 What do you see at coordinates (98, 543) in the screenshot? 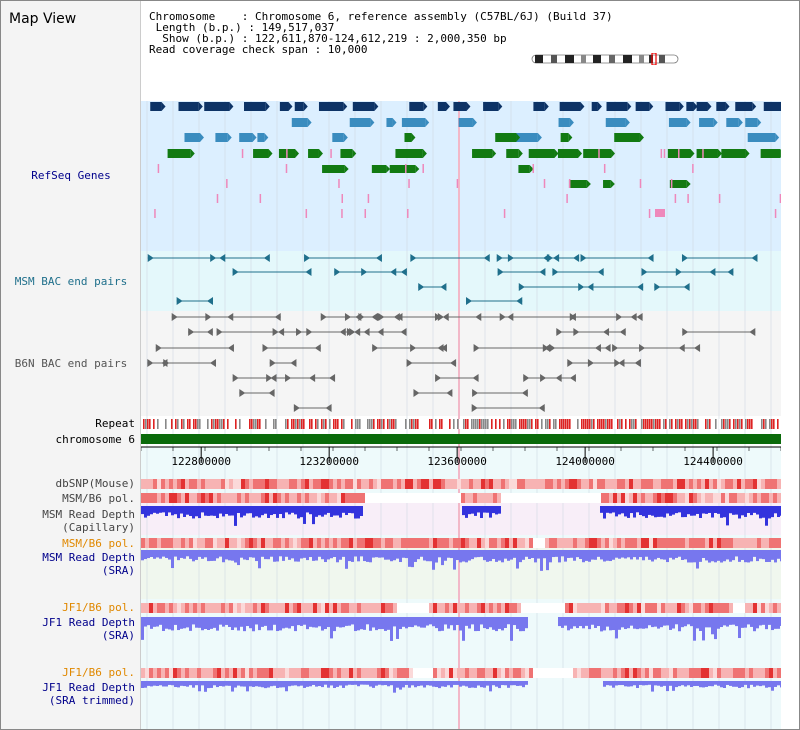
I see `track-label-msm-pol-2: MSM/B6 pol.` at bounding box center [98, 543].